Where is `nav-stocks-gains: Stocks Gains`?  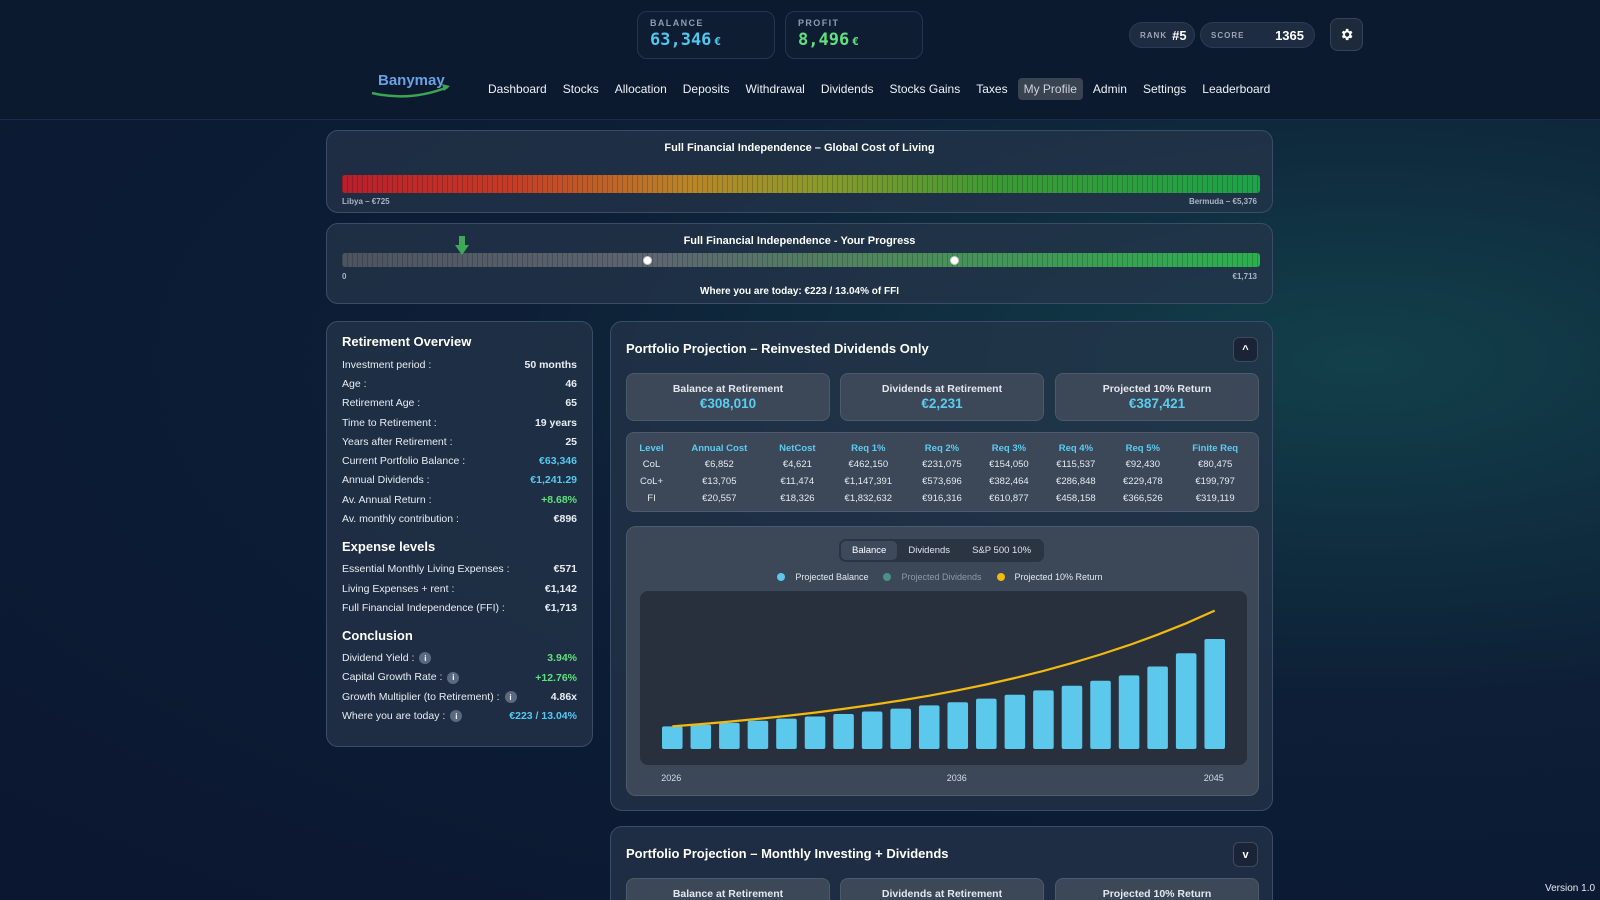 nav-stocks-gains: Stocks Gains is located at coordinates (925, 89).